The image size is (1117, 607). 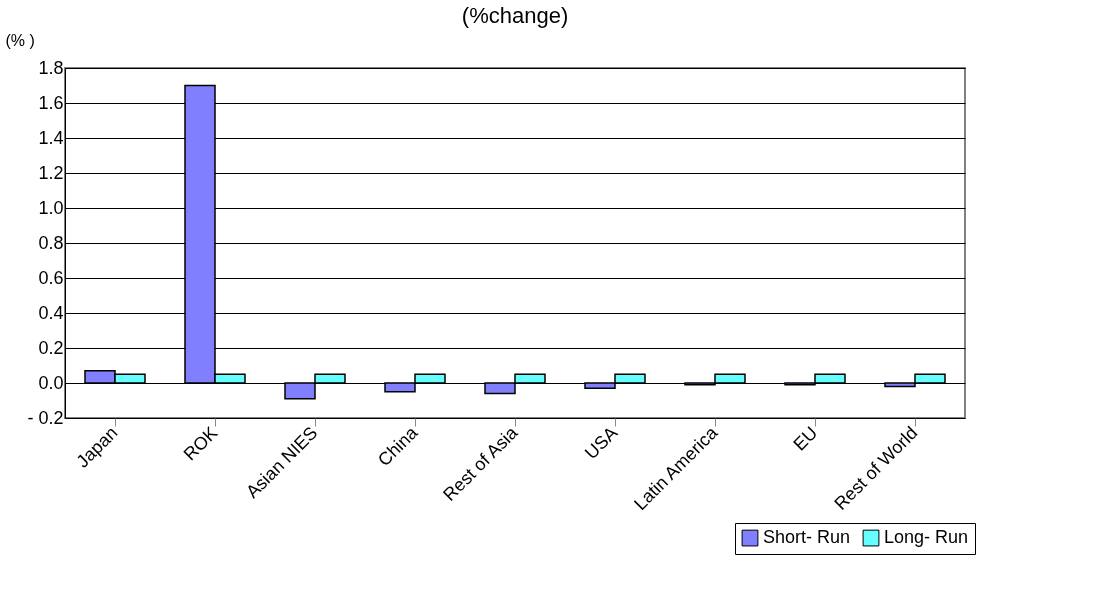 I want to click on x-tick-label: EU, so click(x=805, y=438).